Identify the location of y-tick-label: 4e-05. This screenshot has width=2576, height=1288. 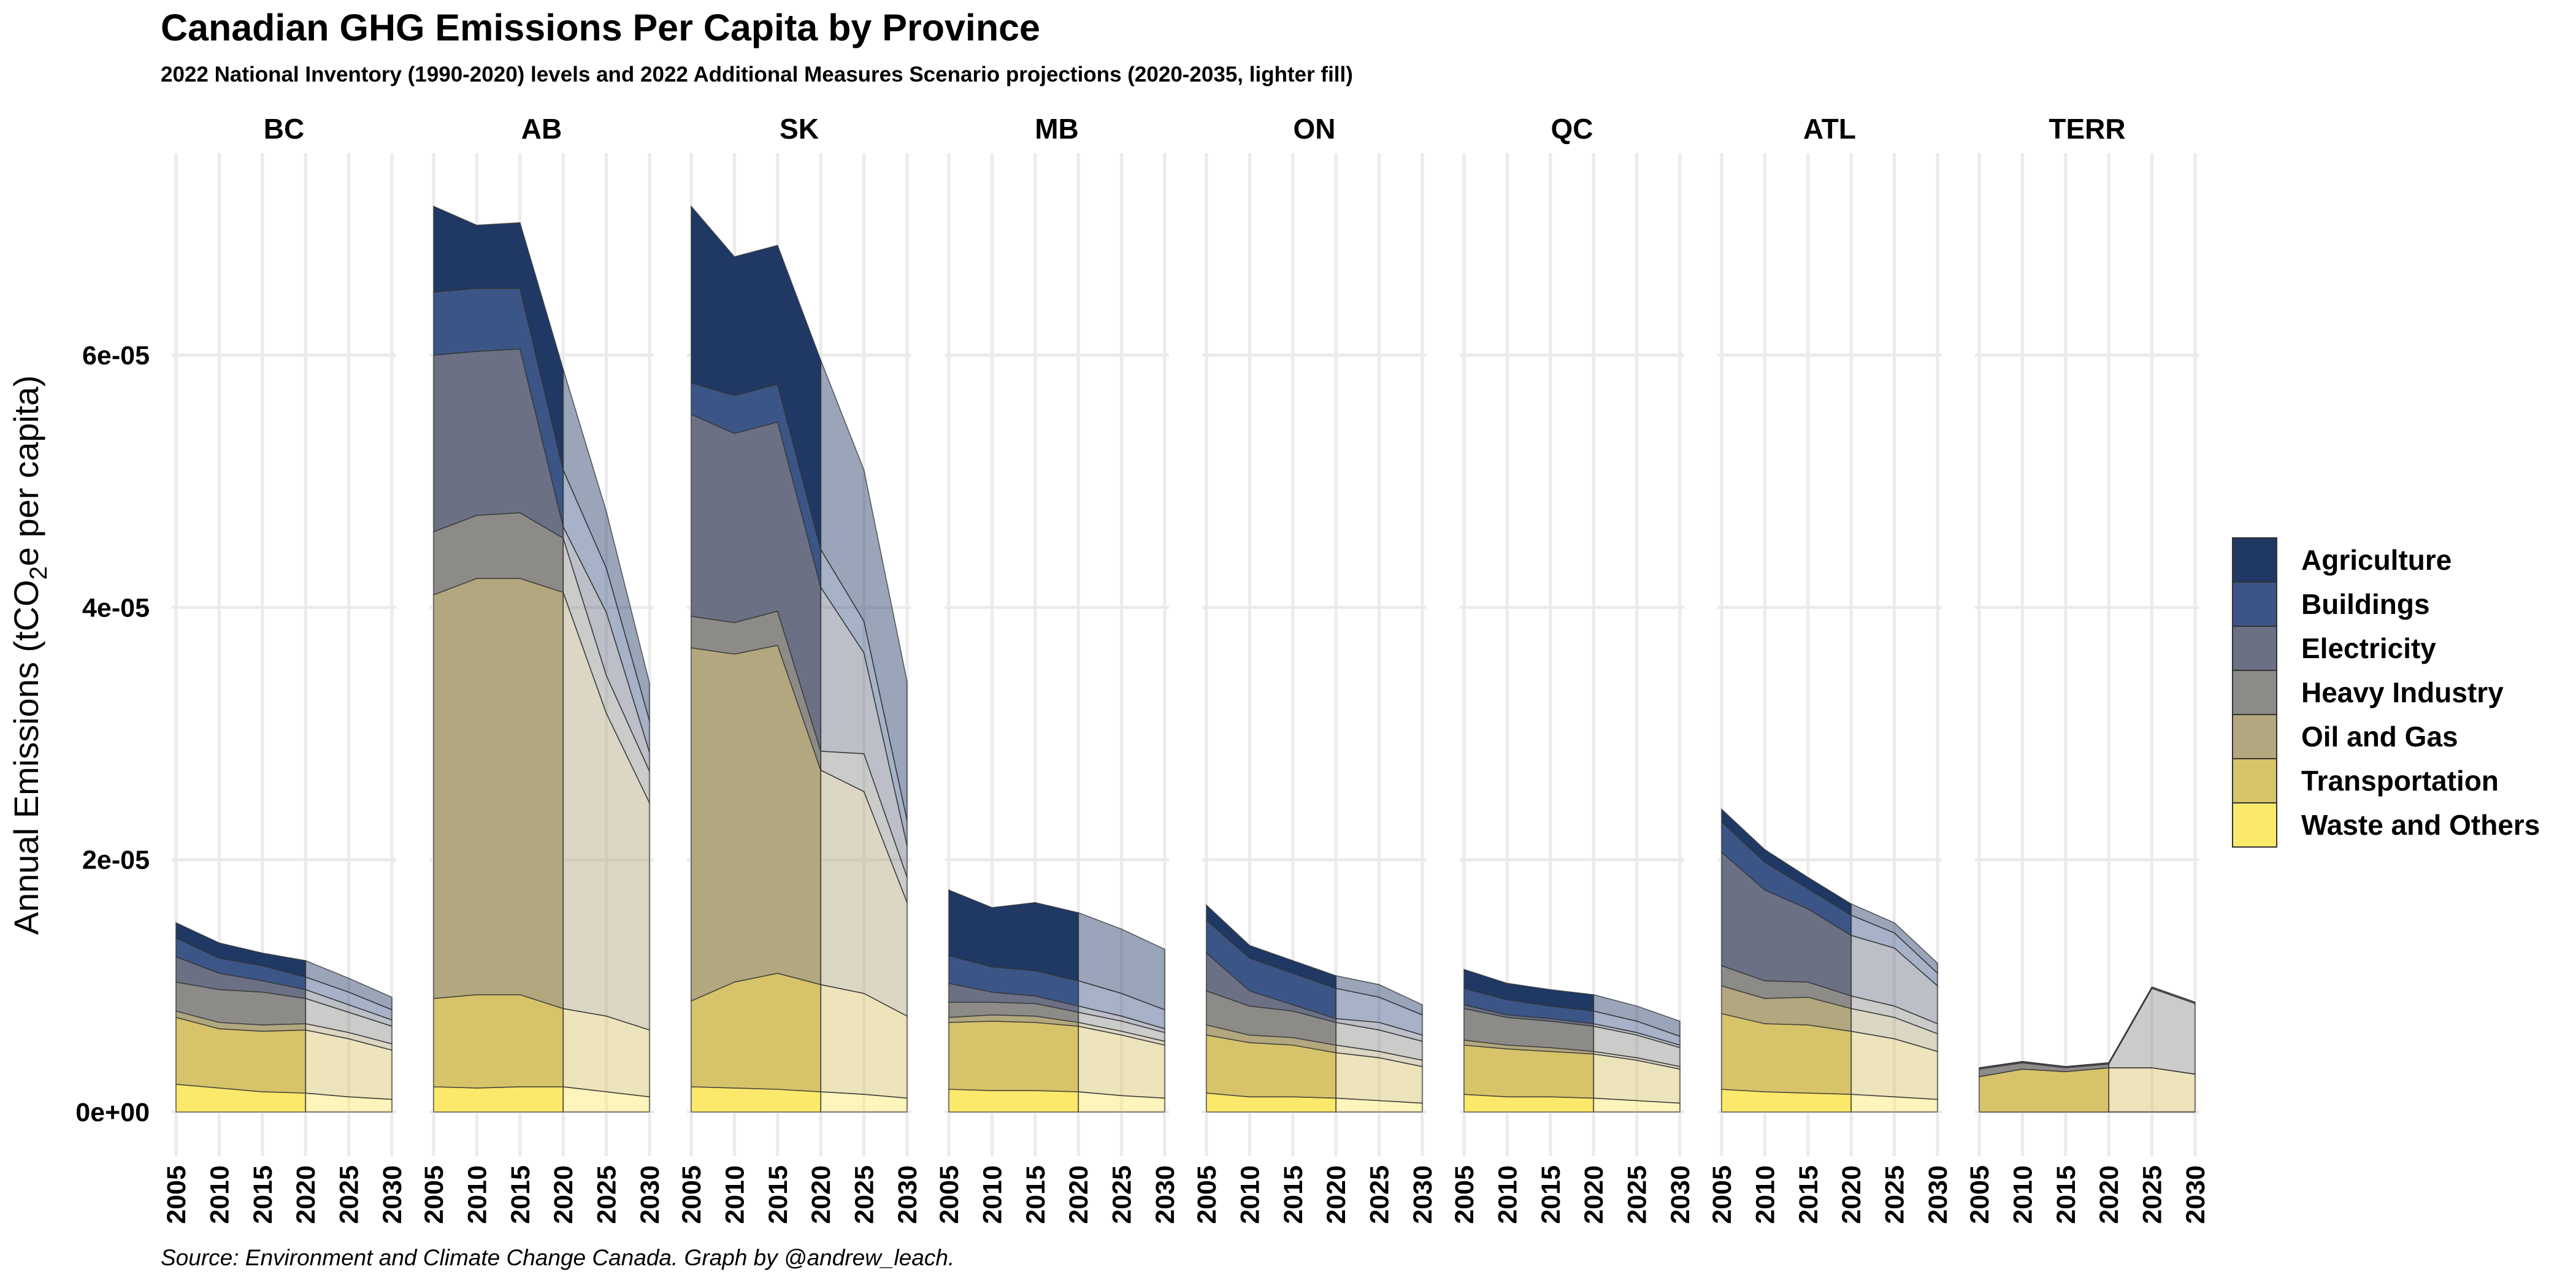
(116, 608).